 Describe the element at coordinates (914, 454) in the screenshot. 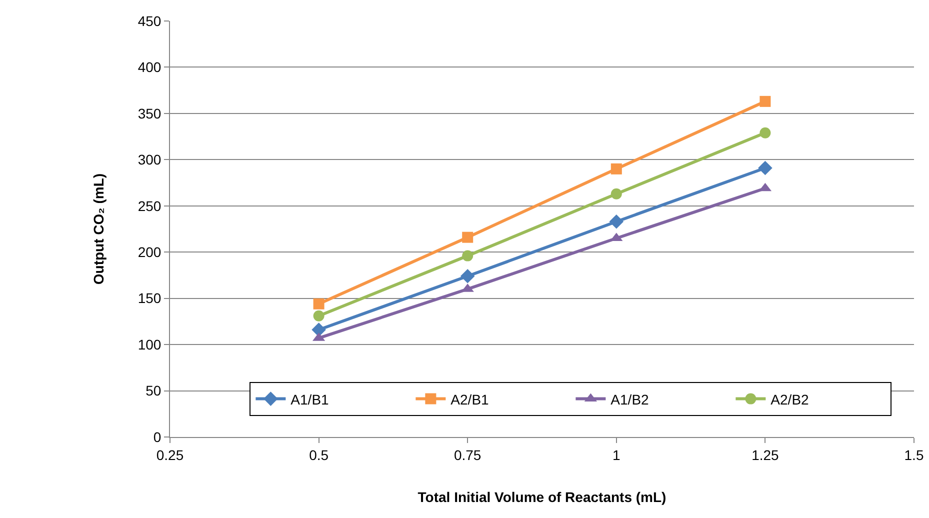

I see `x-tick-label: 1.5` at that location.